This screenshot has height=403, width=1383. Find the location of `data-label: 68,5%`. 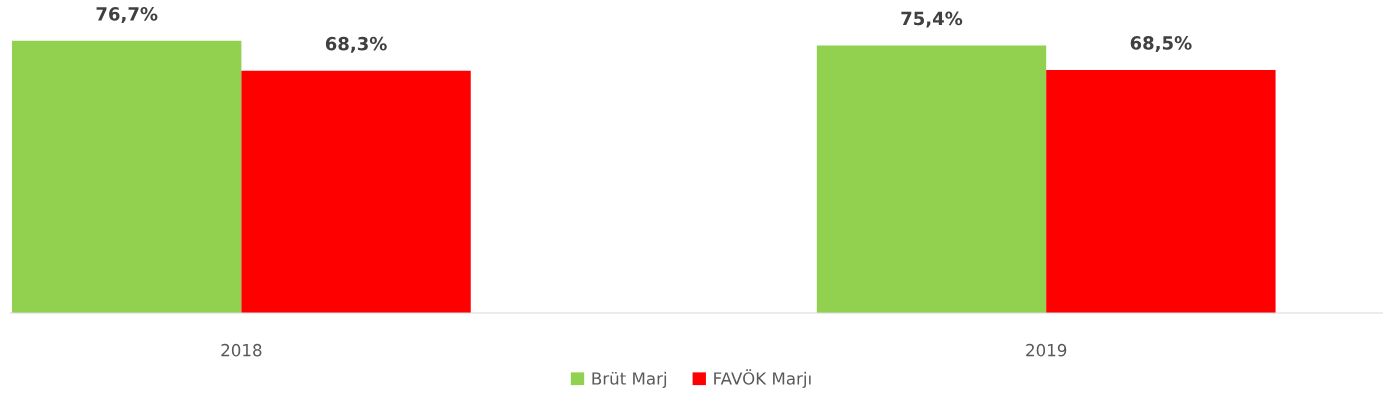

data-label: 68,5% is located at coordinates (1161, 44).